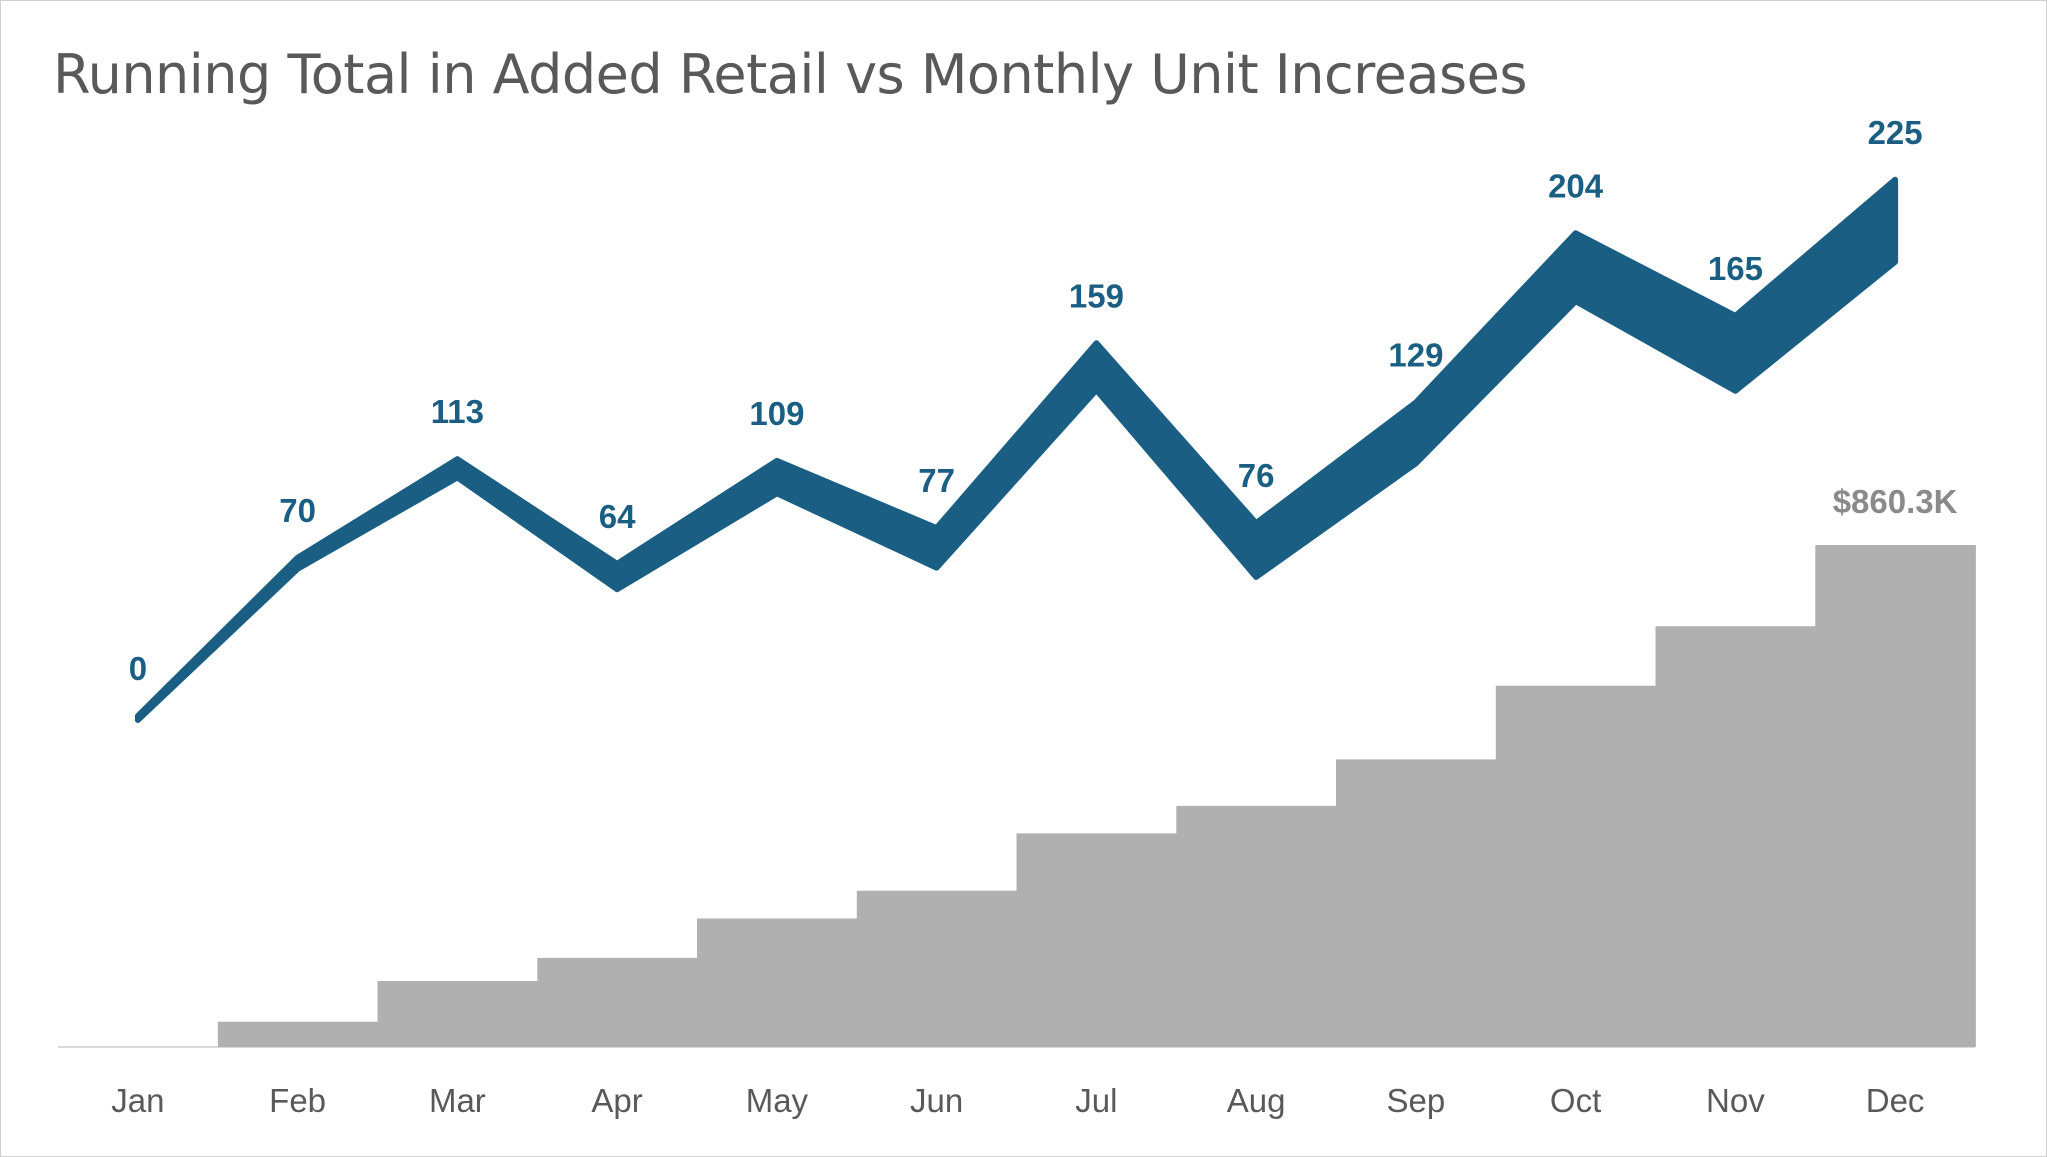 This screenshot has width=2047, height=1157. Describe the element at coordinates (1576, 185) in the screenshot. I see `unit-label-oct: 204` at that location.